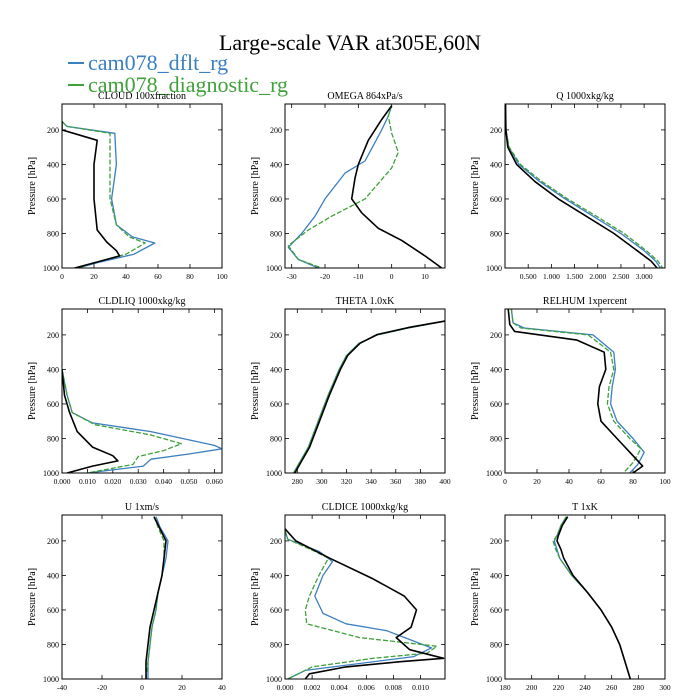 The image size is (700, 700). What do you see at coordinates (347, 481) in the screenshot?
I see `x-tick-label: 320` at bounding box center [347, 481].